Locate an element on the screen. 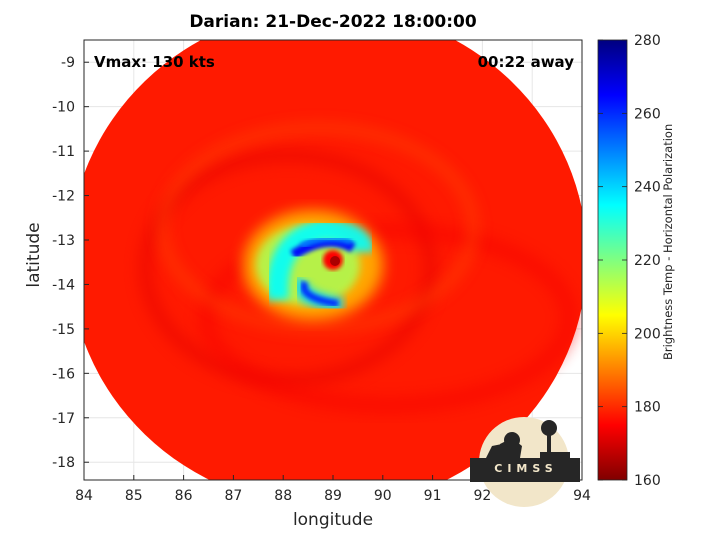 This screenshot has width=720, height=540. colorbar-tick-label: 160 is located at coordinates (647, 481).